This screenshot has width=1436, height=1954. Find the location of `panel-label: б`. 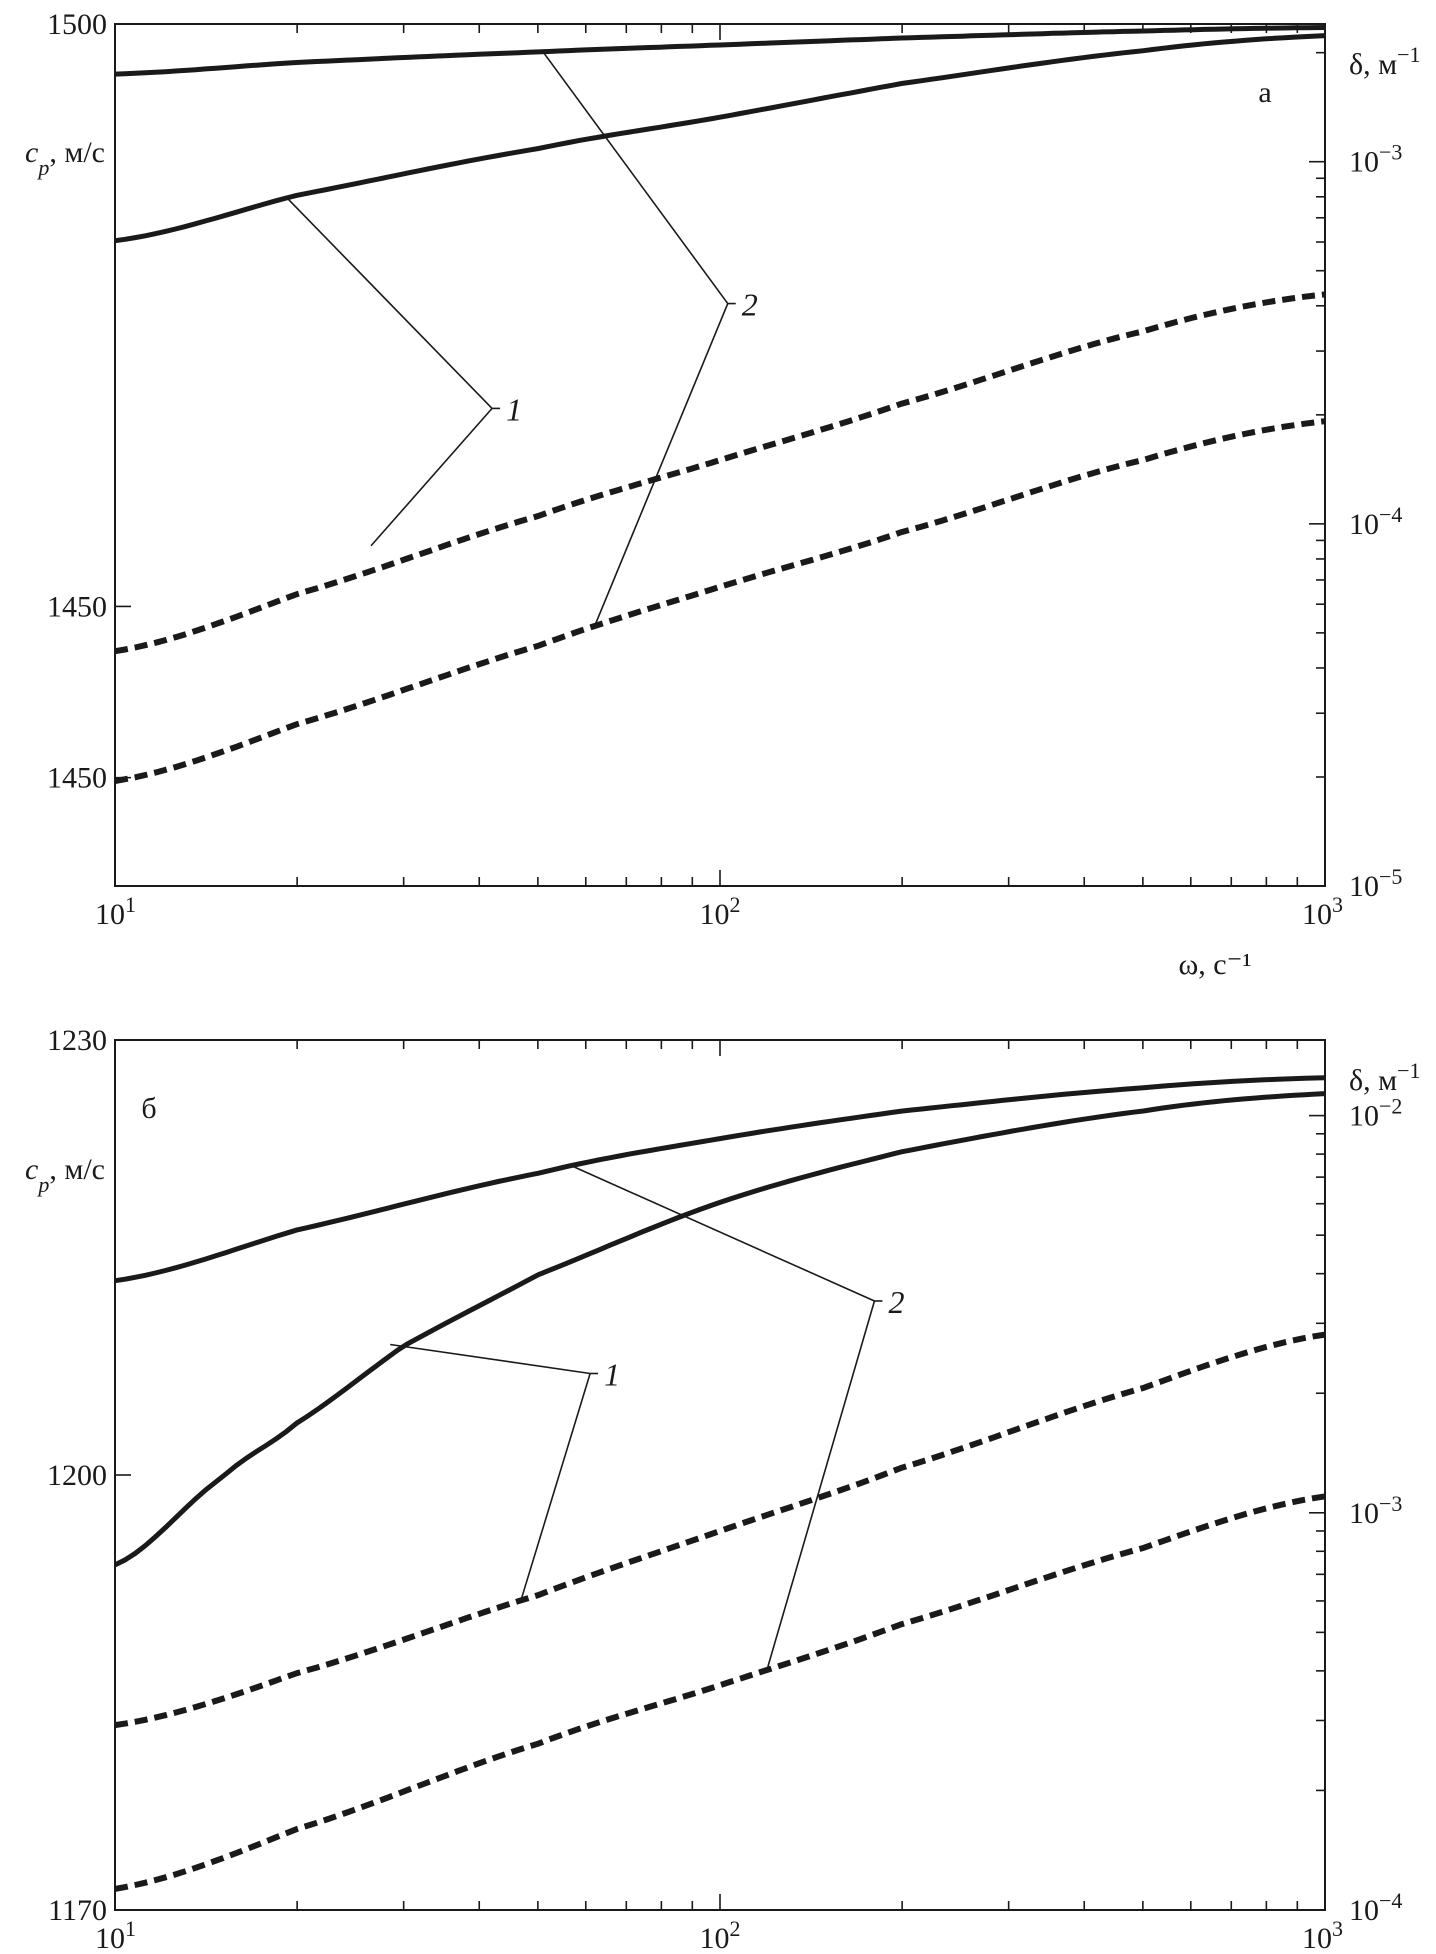

panel-label: б is located at coordinates (148, 1108).